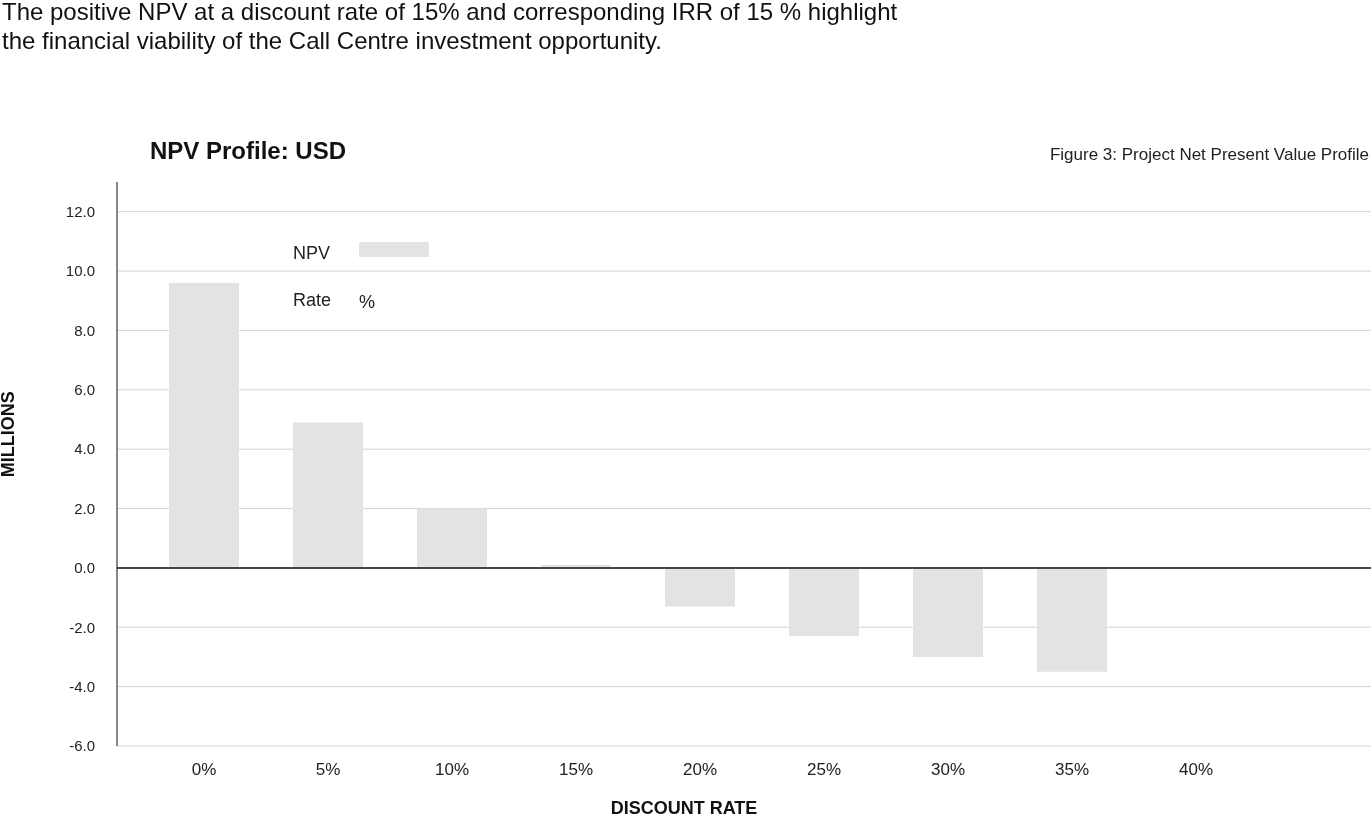  I want to click on x-tick-label: 5%, so click(328, 769).